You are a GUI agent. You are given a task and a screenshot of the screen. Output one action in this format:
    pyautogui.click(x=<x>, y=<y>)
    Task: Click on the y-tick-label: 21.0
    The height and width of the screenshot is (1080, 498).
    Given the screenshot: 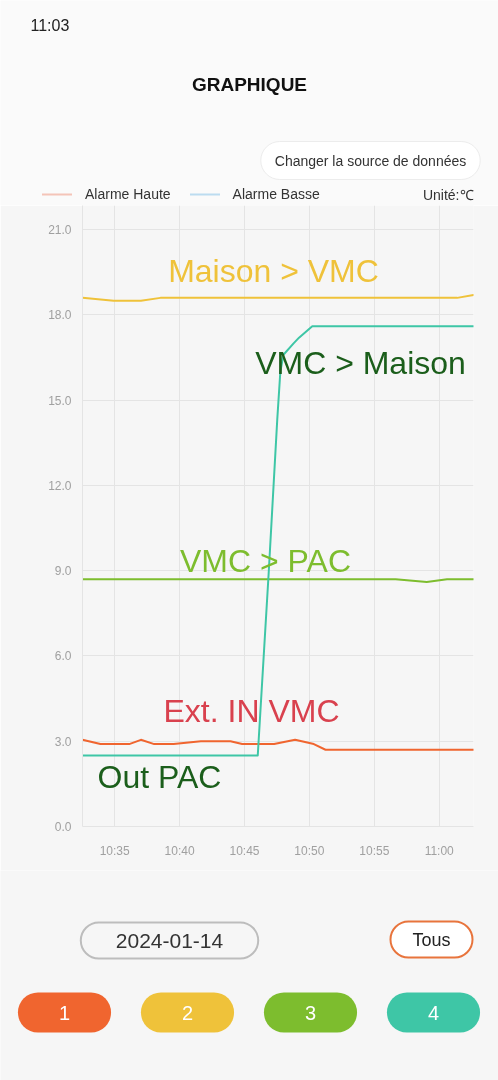 What is the action you would take?
    pyautogui.click(x=60, y=230)
    